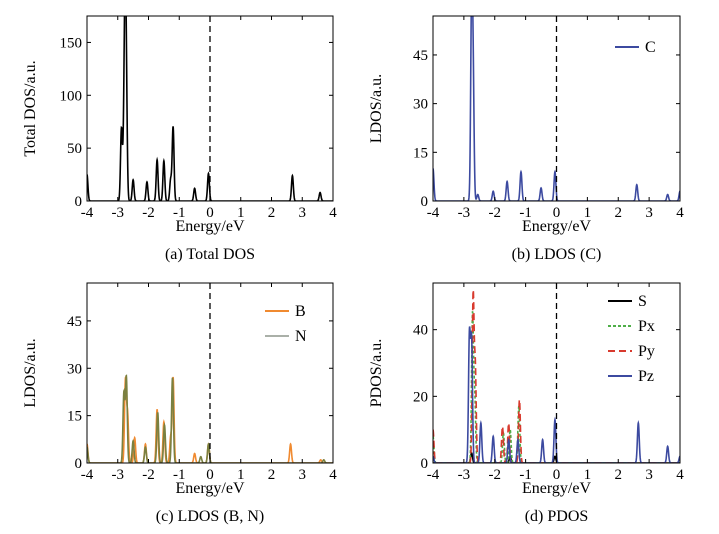 Image resolution: width=719 pixels, height=534 pixels. Describe the element at coordinates (71, 43) in the screenshot. I see `y-tick-label: 150` at that location.